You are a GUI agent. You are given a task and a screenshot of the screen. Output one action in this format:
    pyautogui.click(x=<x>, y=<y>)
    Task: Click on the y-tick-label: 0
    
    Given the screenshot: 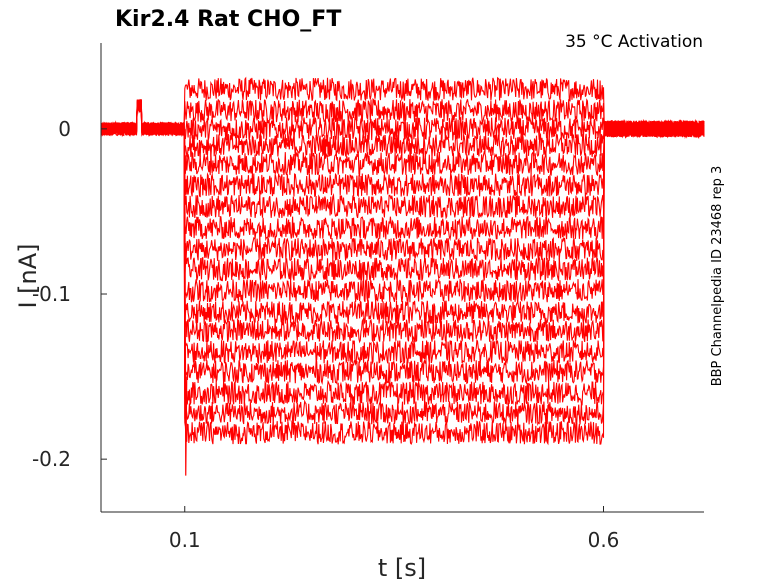 What is the action you would take?
    pyautogui.click(x=64, y=129)
    